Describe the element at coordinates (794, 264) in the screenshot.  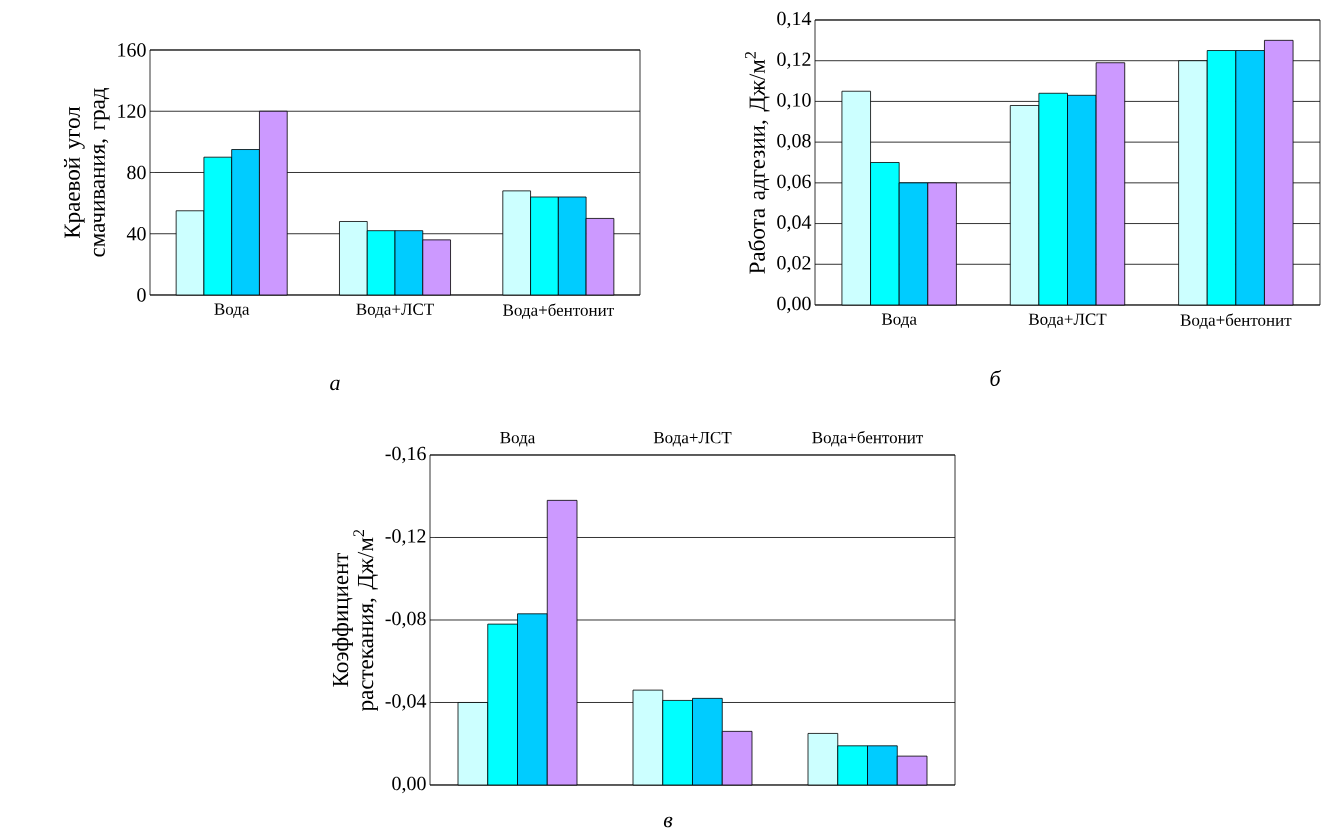
I see `y-tick-label: 0,02` at that location.